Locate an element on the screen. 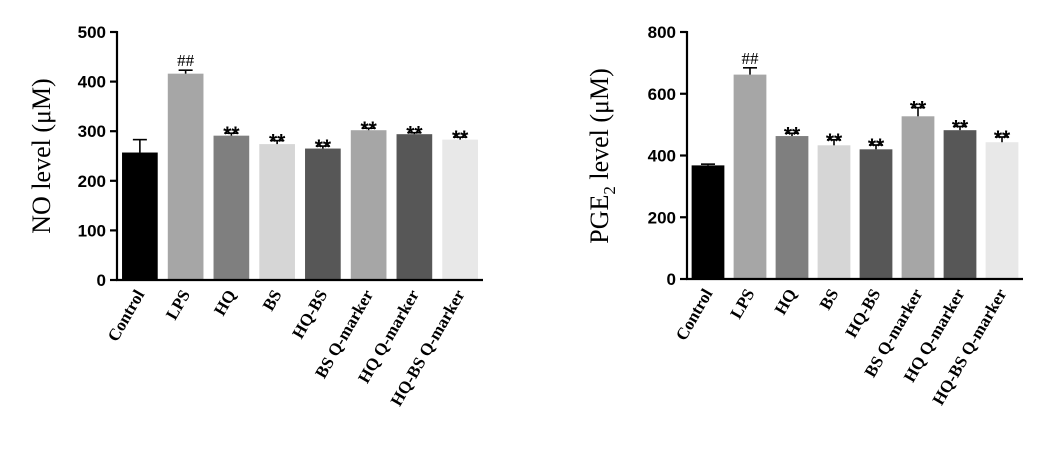  pge-tick-label: 600 is located at coordinates (662, 94).